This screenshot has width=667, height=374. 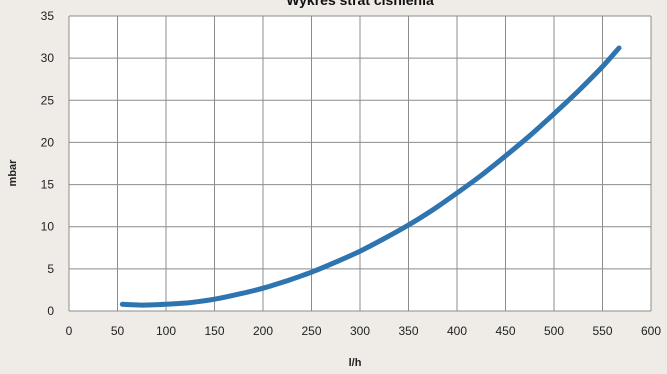 What do you see at coordinates (214, 331) in the screenshot?
I see `x-tick-label: 150` at bounding box center [214, 331].